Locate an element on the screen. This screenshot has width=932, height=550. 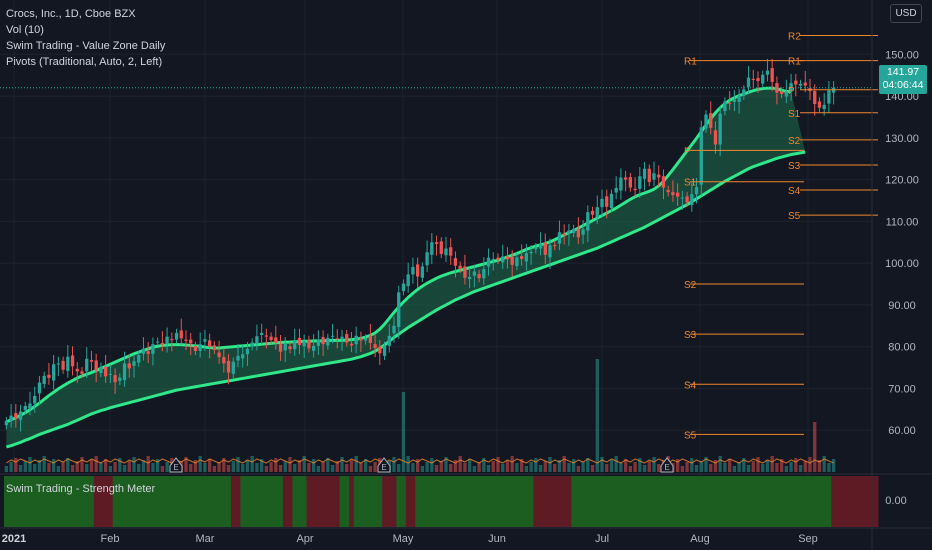
y-tick-label: 80.00 is located at coordinates (902, 348).